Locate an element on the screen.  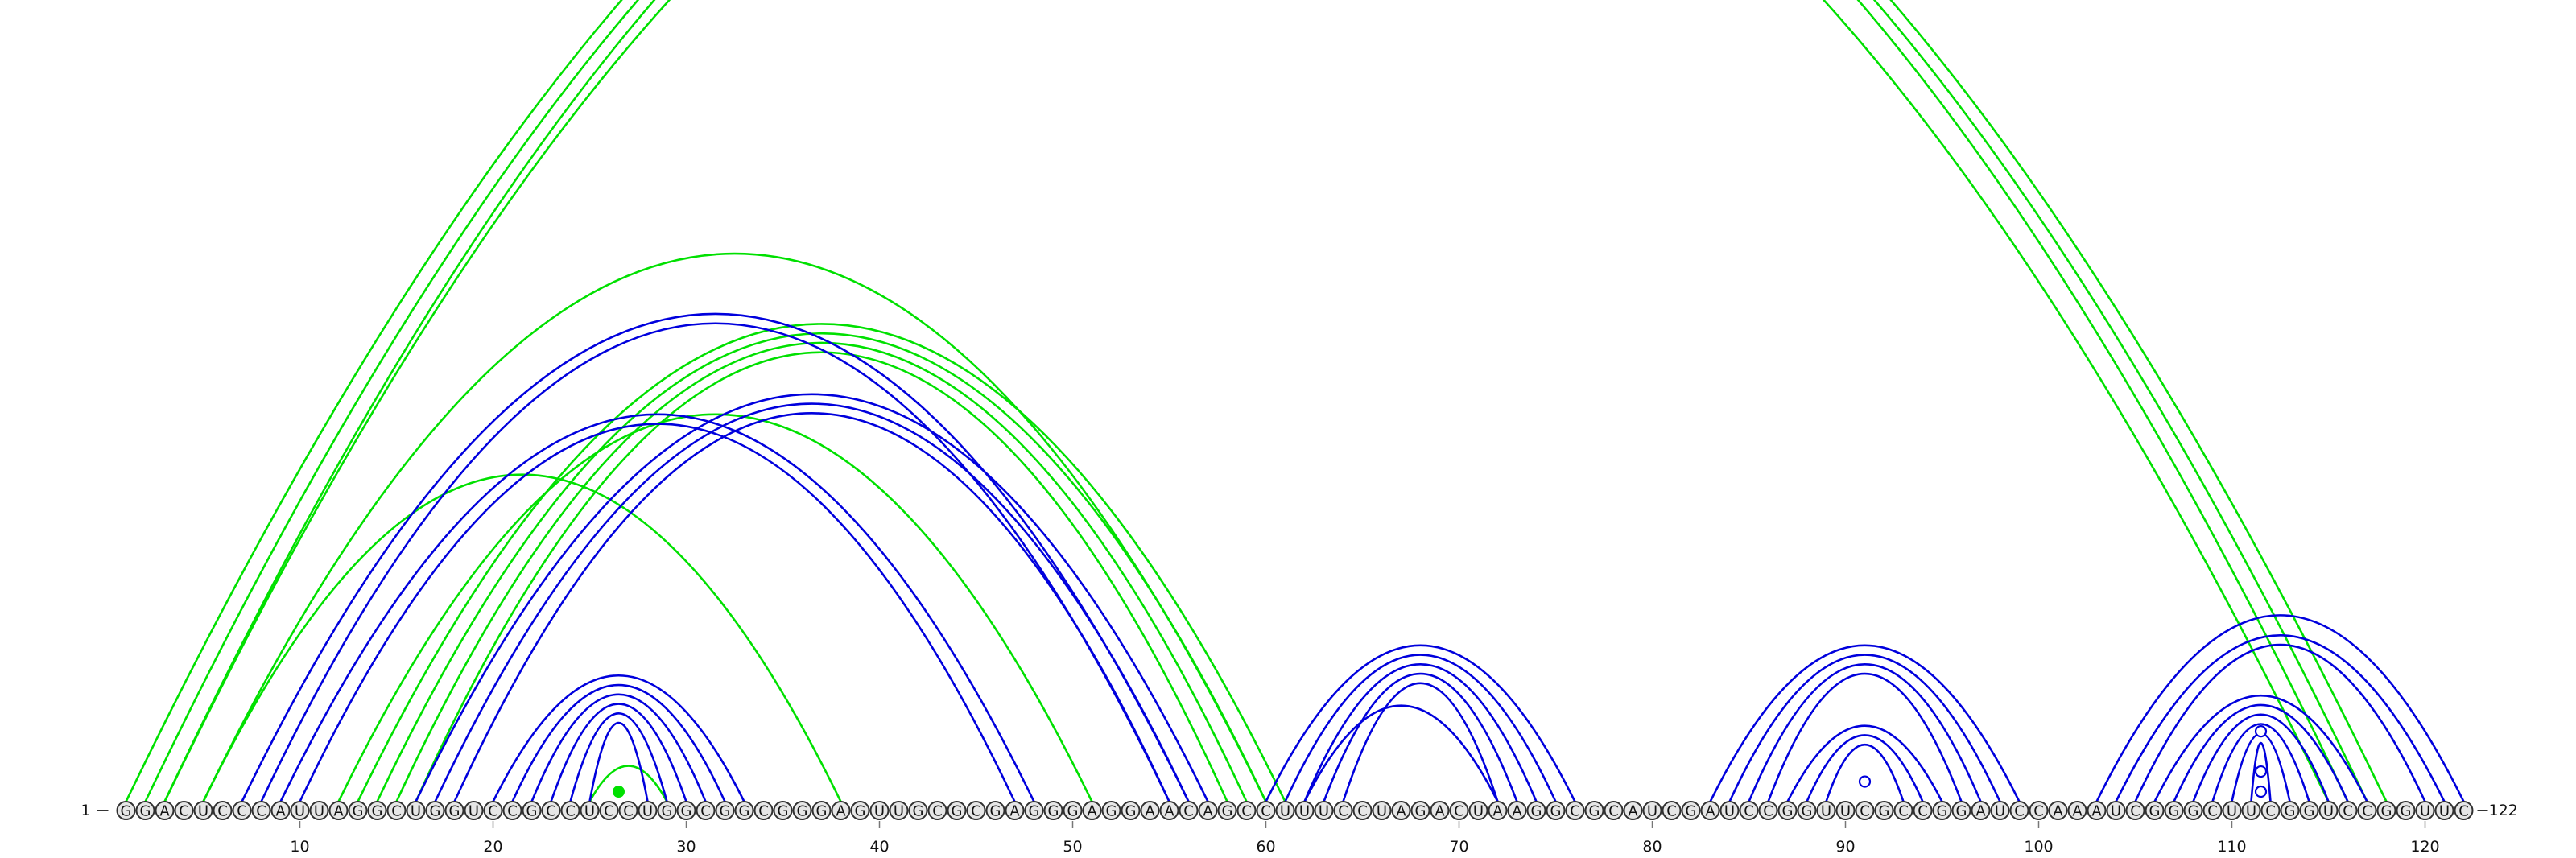
nucleotide-91-circle is located at coordinates (1865, 811).